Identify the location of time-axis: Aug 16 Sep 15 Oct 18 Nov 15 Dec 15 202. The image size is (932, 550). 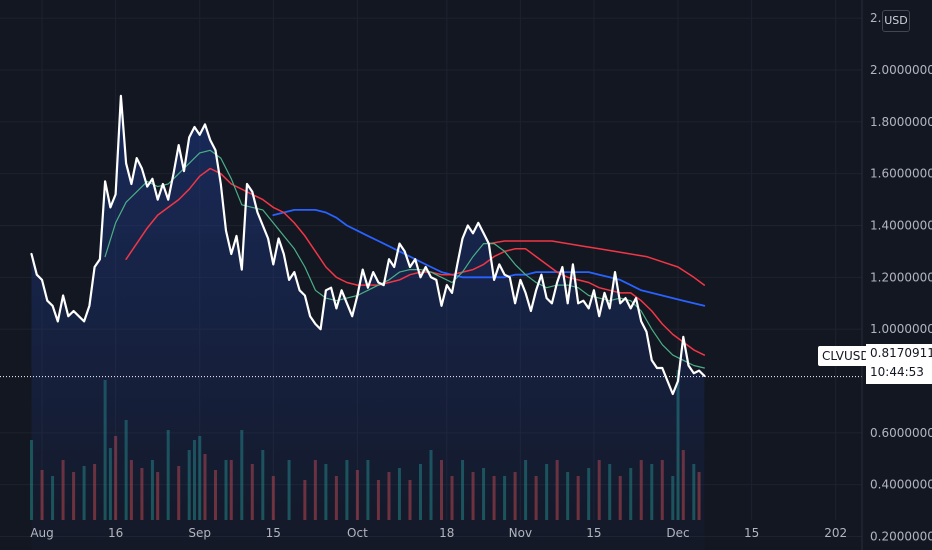
(438, 533).